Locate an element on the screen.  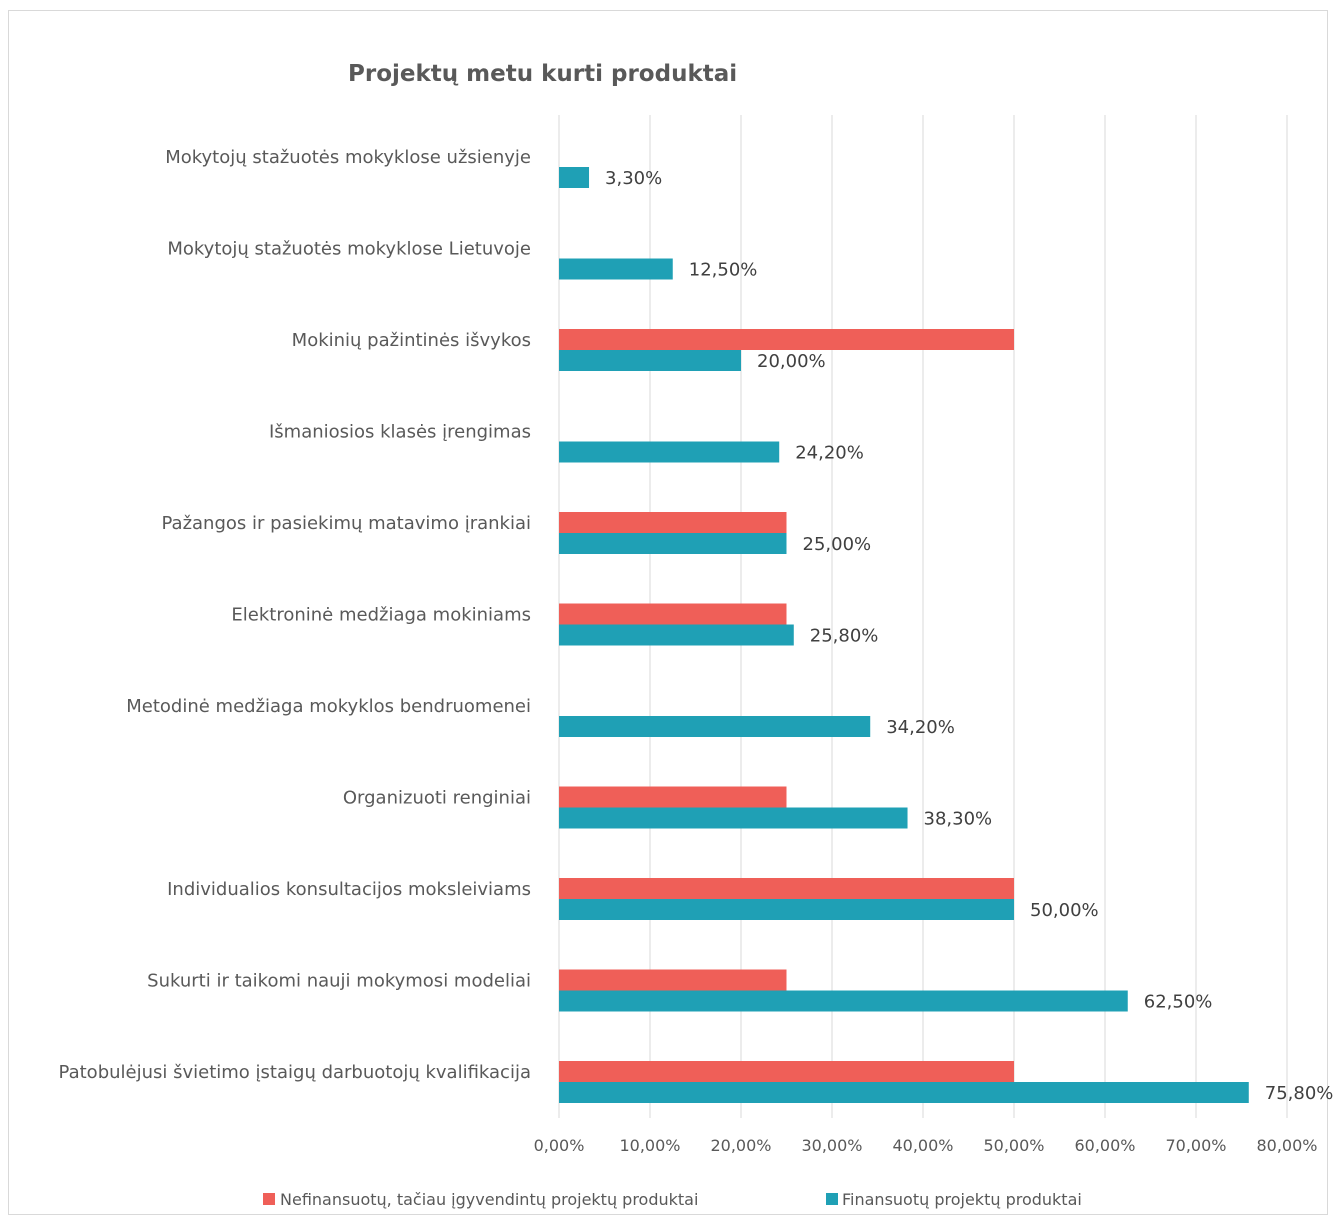
x-tick-label: 10,00% is located at coordinates (649, 1145).